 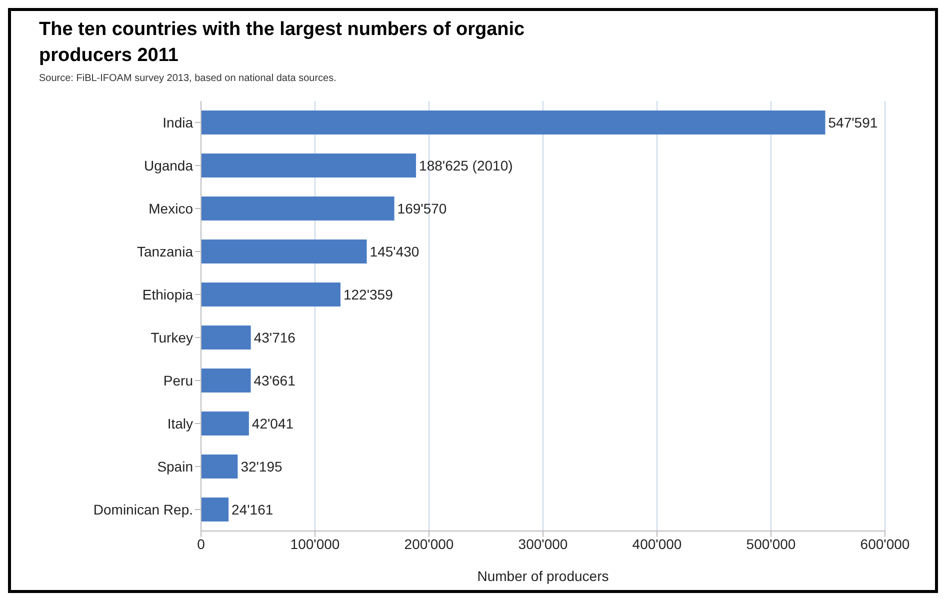 I want to click on data-label: 42'041, so click(x=273, y=423).